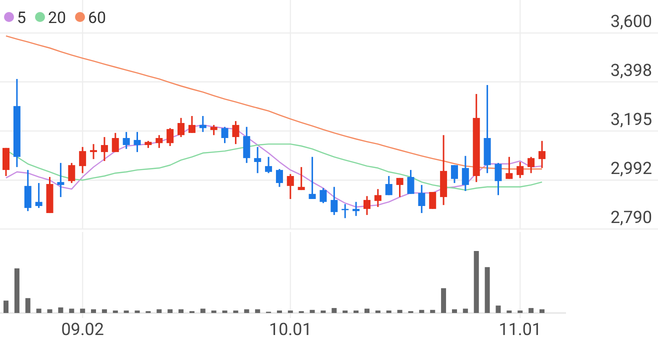 This screenshot has height=342, width=658. Describe the element at coordinates (21, 17) in the screenshot. I see `legend-label: 5` at that location.